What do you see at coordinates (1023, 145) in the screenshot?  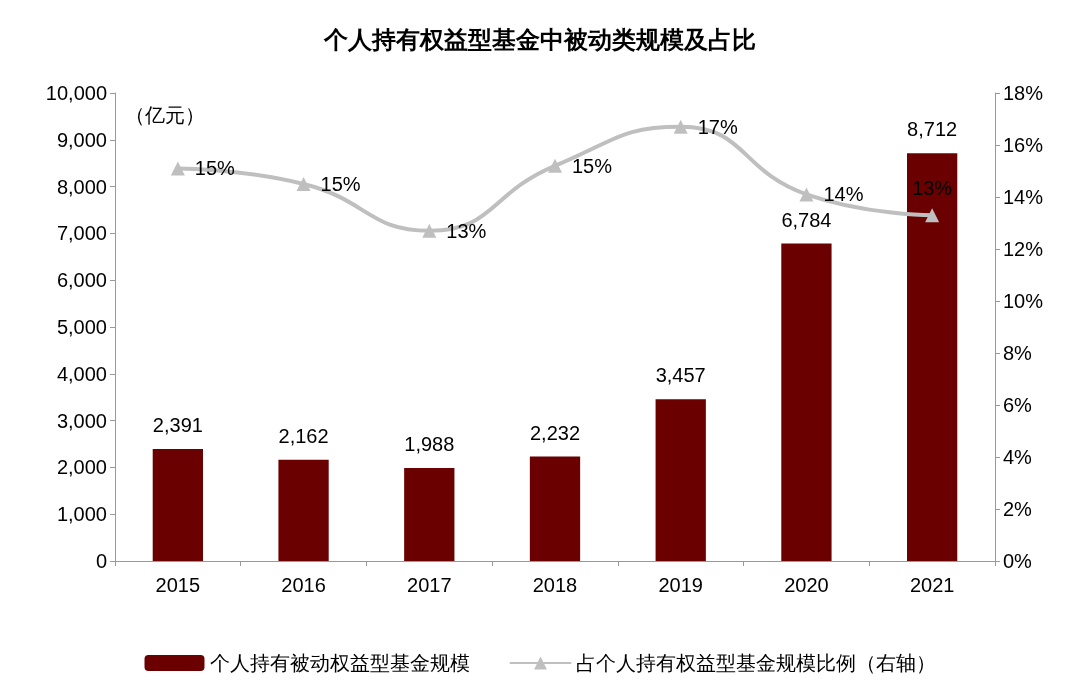 I see `y2-tick-label: 16%` at bounding box center [1023, 145].